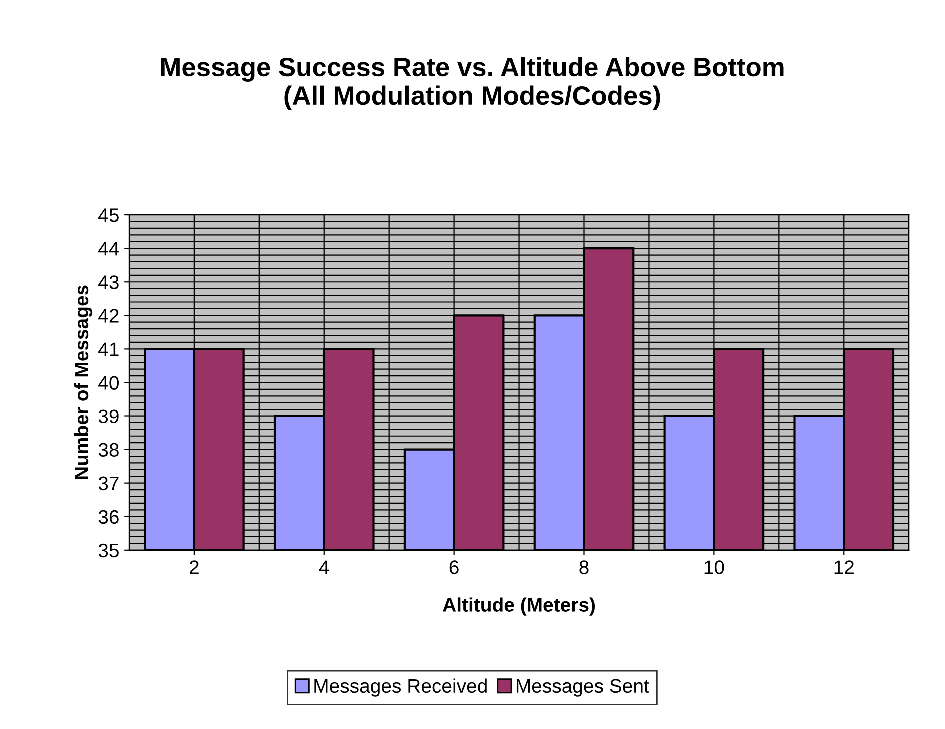 The width and height of the screenshot is (945, 729). I want to click on y-tick-label: 45, so click(108, 215).